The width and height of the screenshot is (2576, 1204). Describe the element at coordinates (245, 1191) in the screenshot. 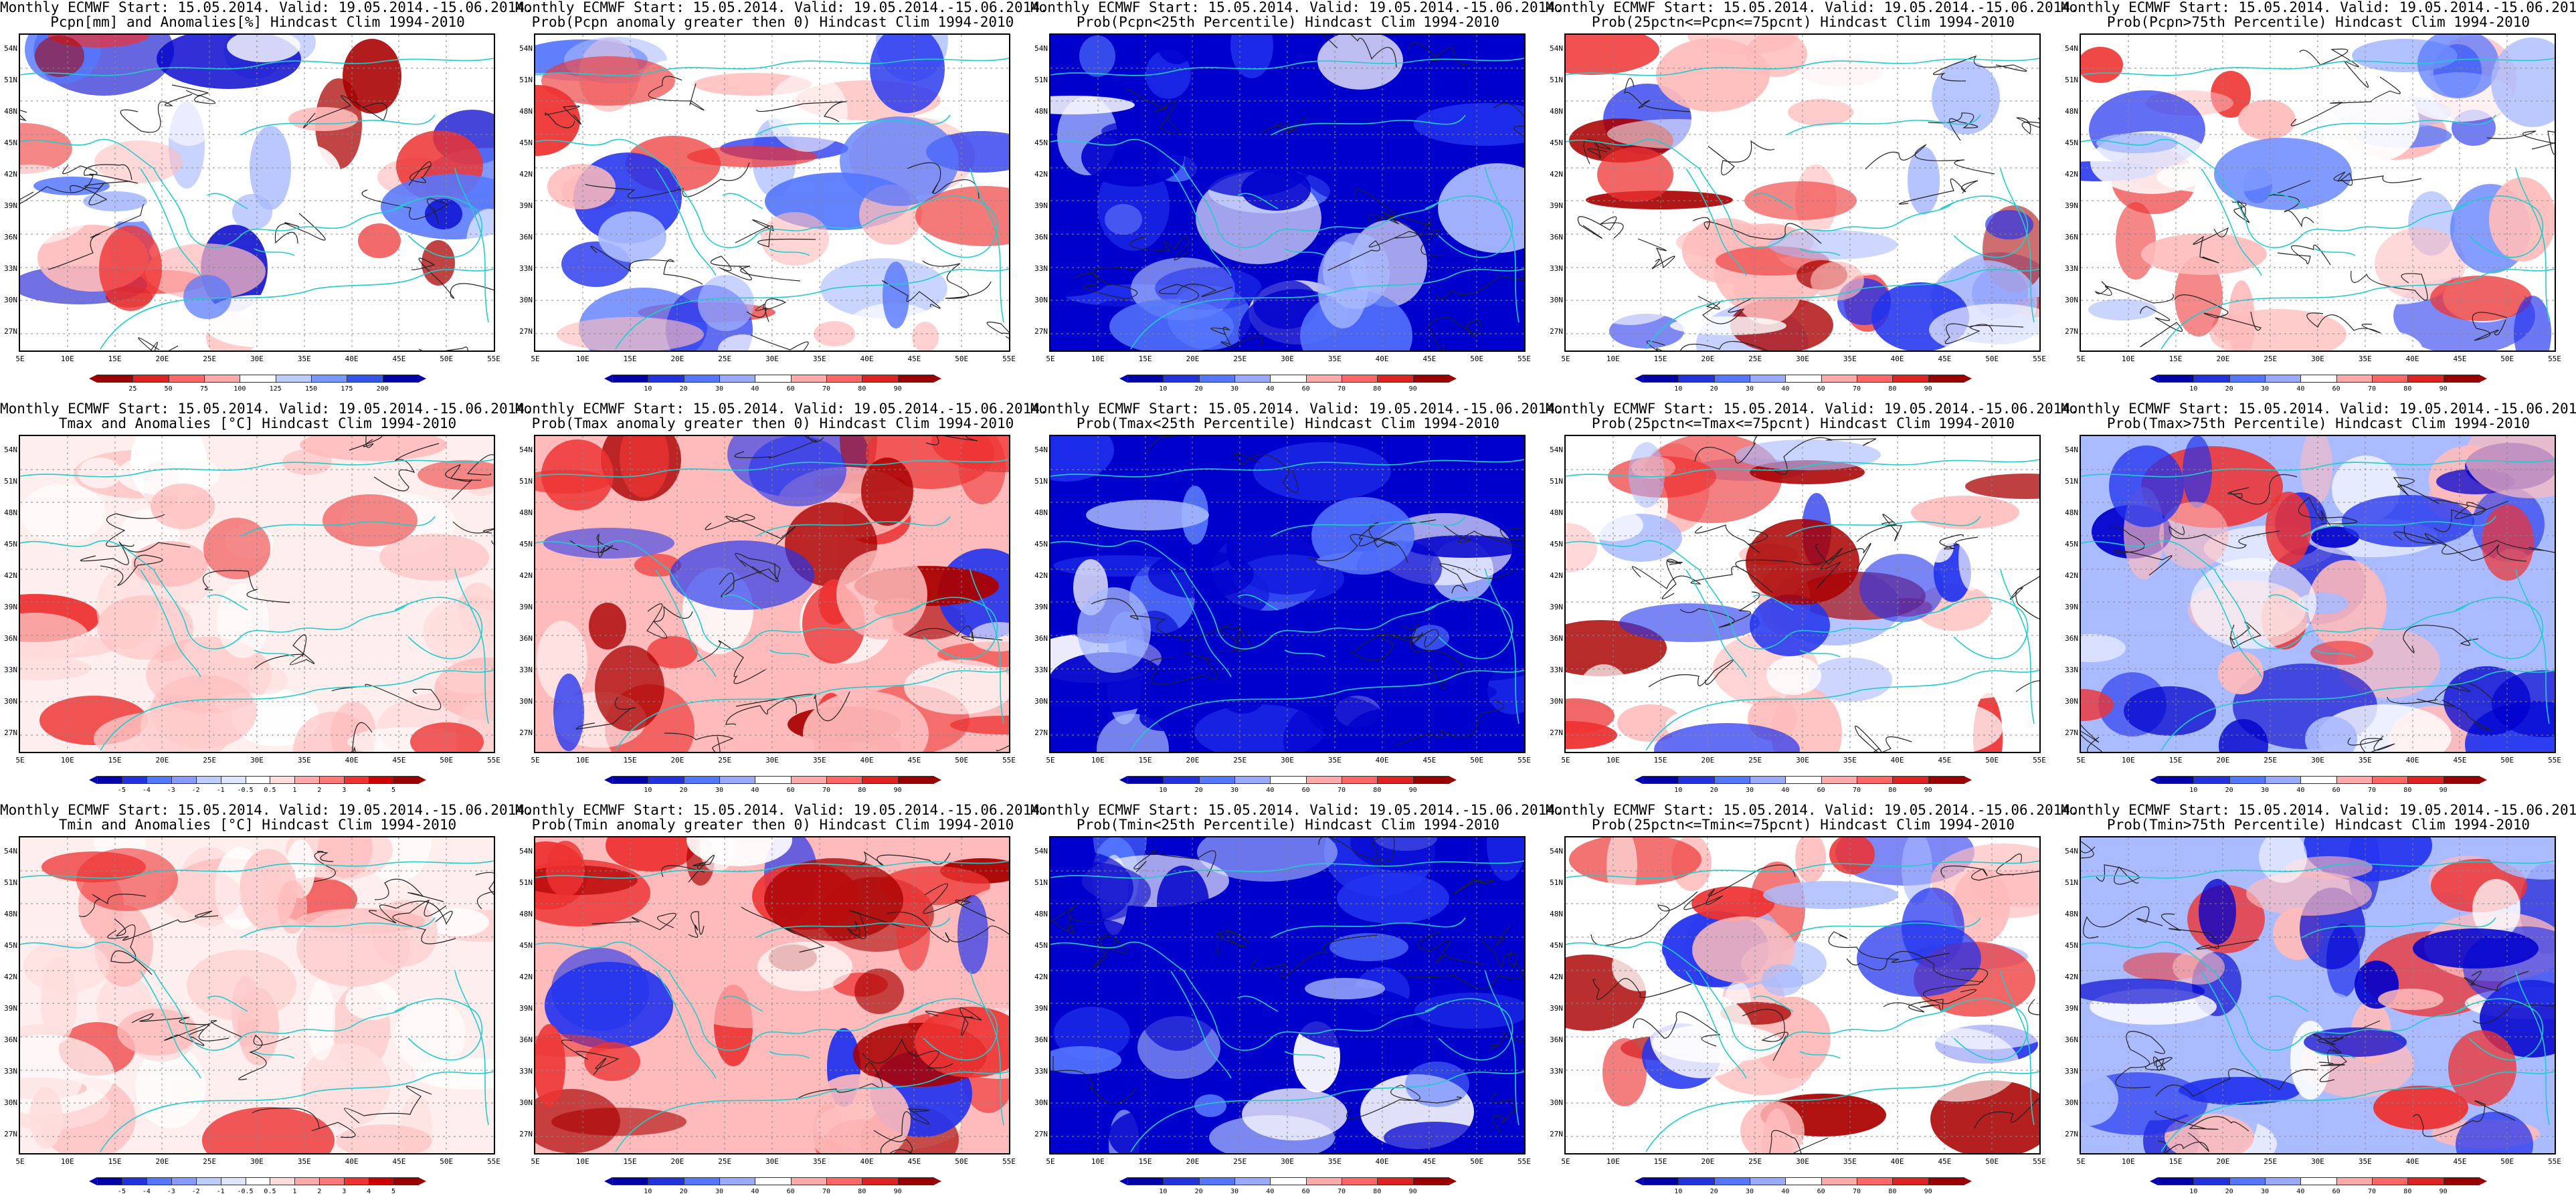

I see `colorbar-tick-label: -0.5` at that location.